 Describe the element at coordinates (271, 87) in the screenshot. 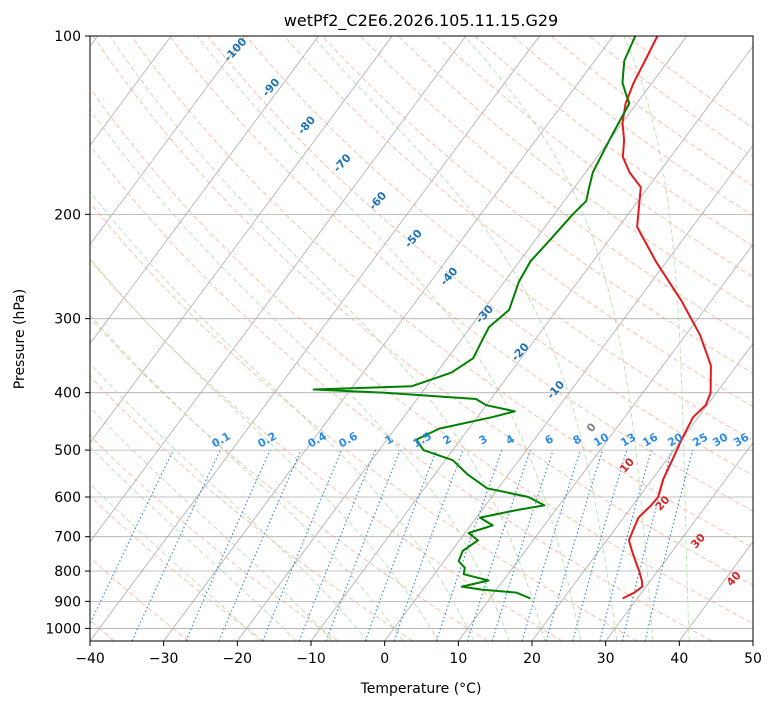

I see `dry-adiabat-label: -90` at that location.